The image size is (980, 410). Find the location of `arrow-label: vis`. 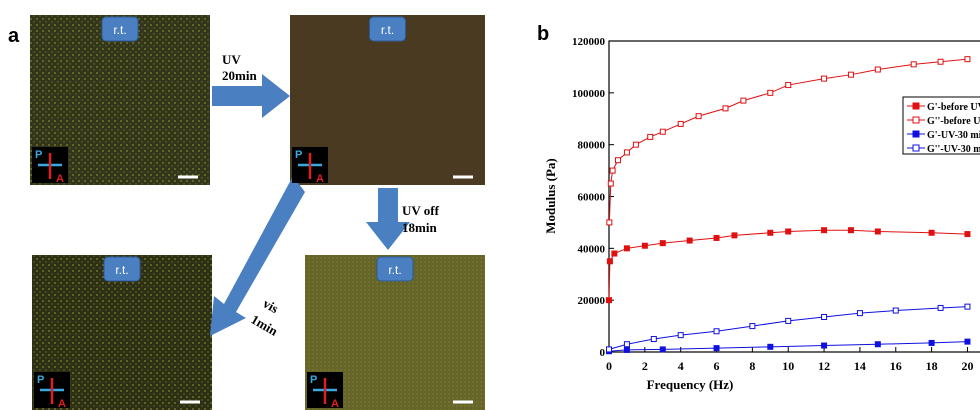

arrow-label: vis is located at coordinates (271, 306).